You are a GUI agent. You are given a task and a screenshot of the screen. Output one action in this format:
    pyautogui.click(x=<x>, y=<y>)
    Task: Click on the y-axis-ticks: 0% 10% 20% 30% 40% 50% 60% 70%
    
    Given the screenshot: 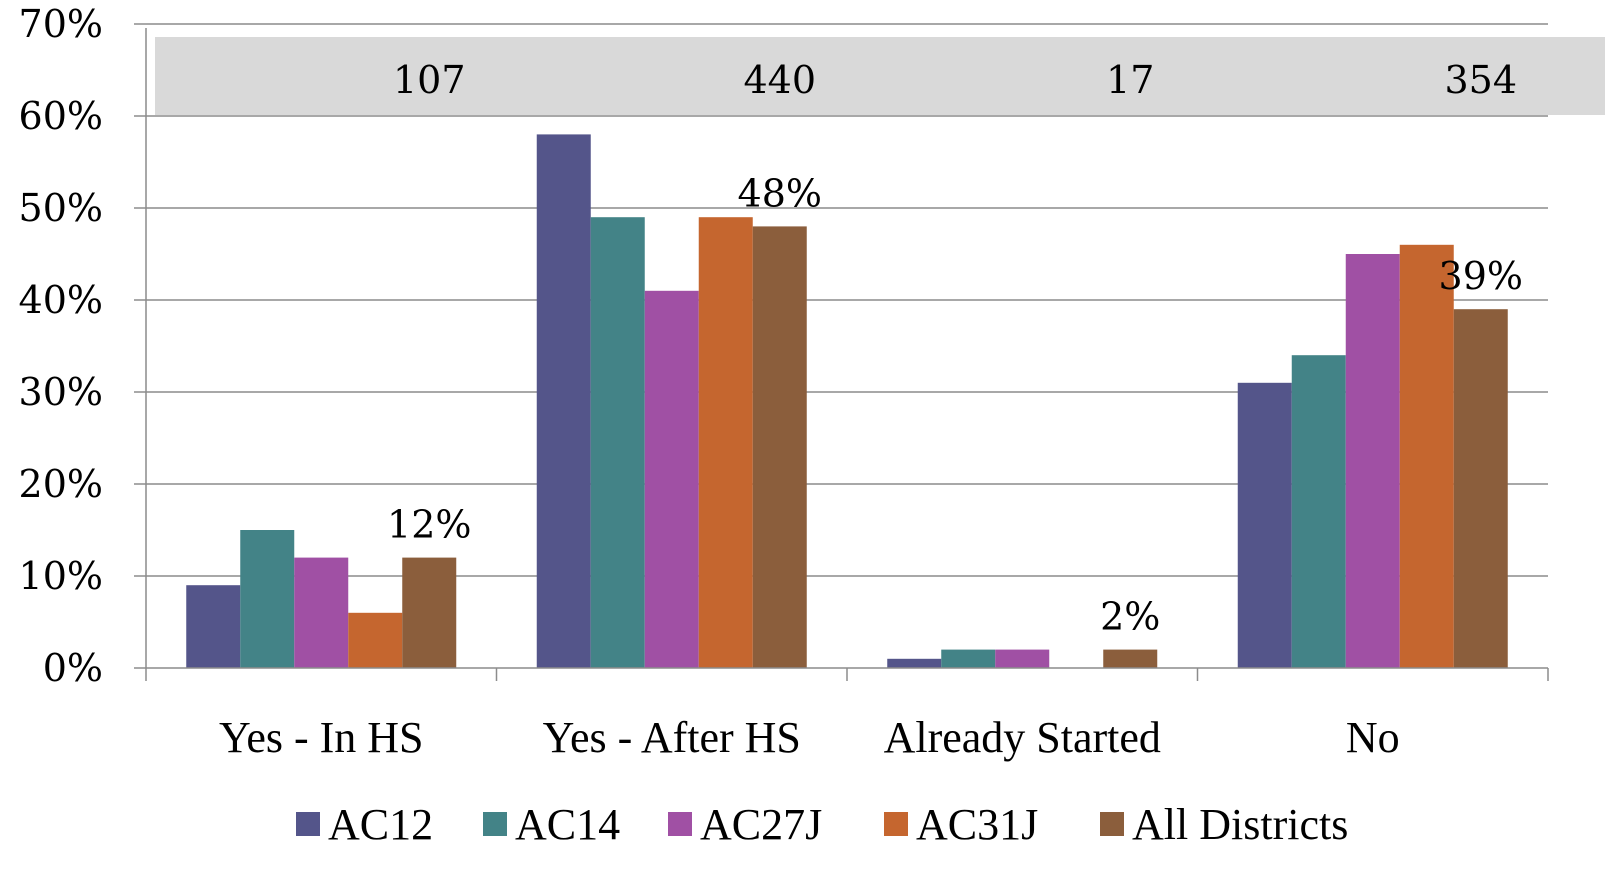 What is the action you would take?
    pyautogui.click(x=61, y=346)
    